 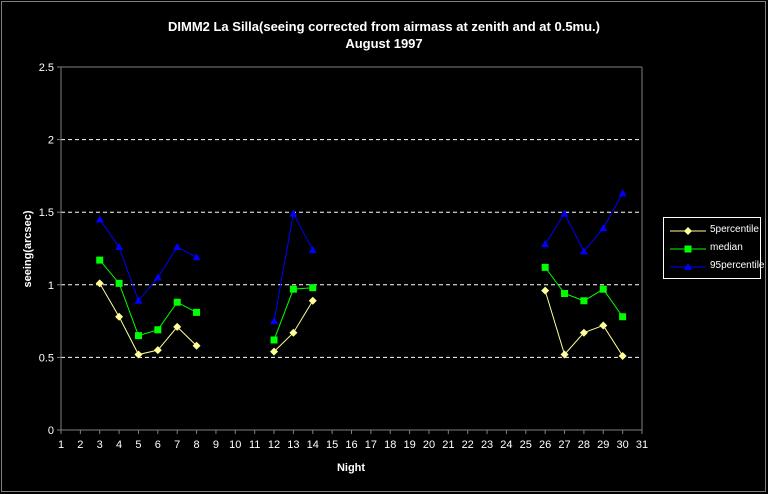 I want to click on x-tick-label: 19, so click(x=409, y=445).